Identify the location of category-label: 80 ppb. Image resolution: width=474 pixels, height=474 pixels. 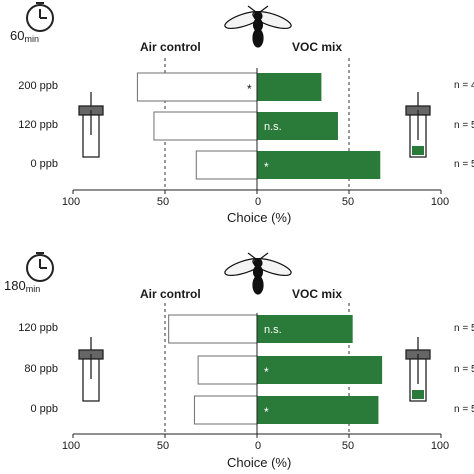
(41, 369).